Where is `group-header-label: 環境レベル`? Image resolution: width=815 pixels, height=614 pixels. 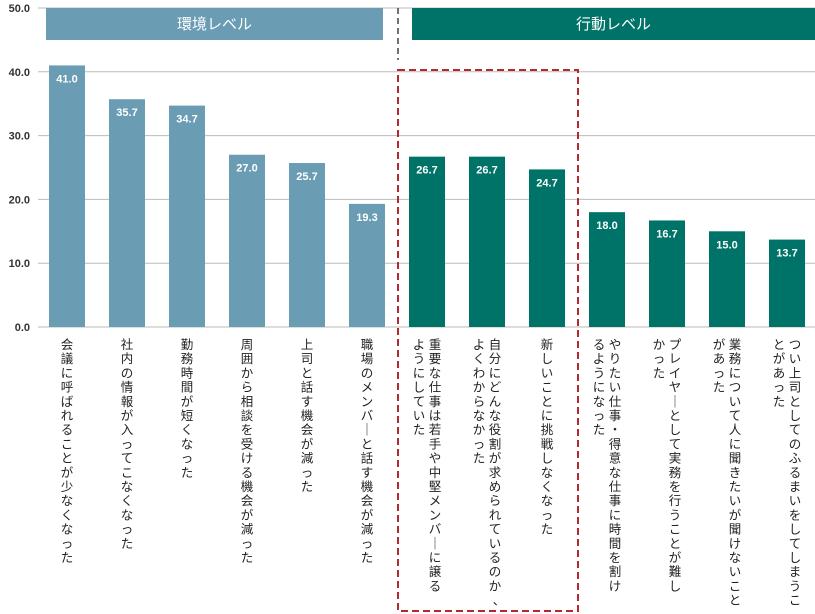
group-header-label: 環境レベル is located at coordinates (214, 24).